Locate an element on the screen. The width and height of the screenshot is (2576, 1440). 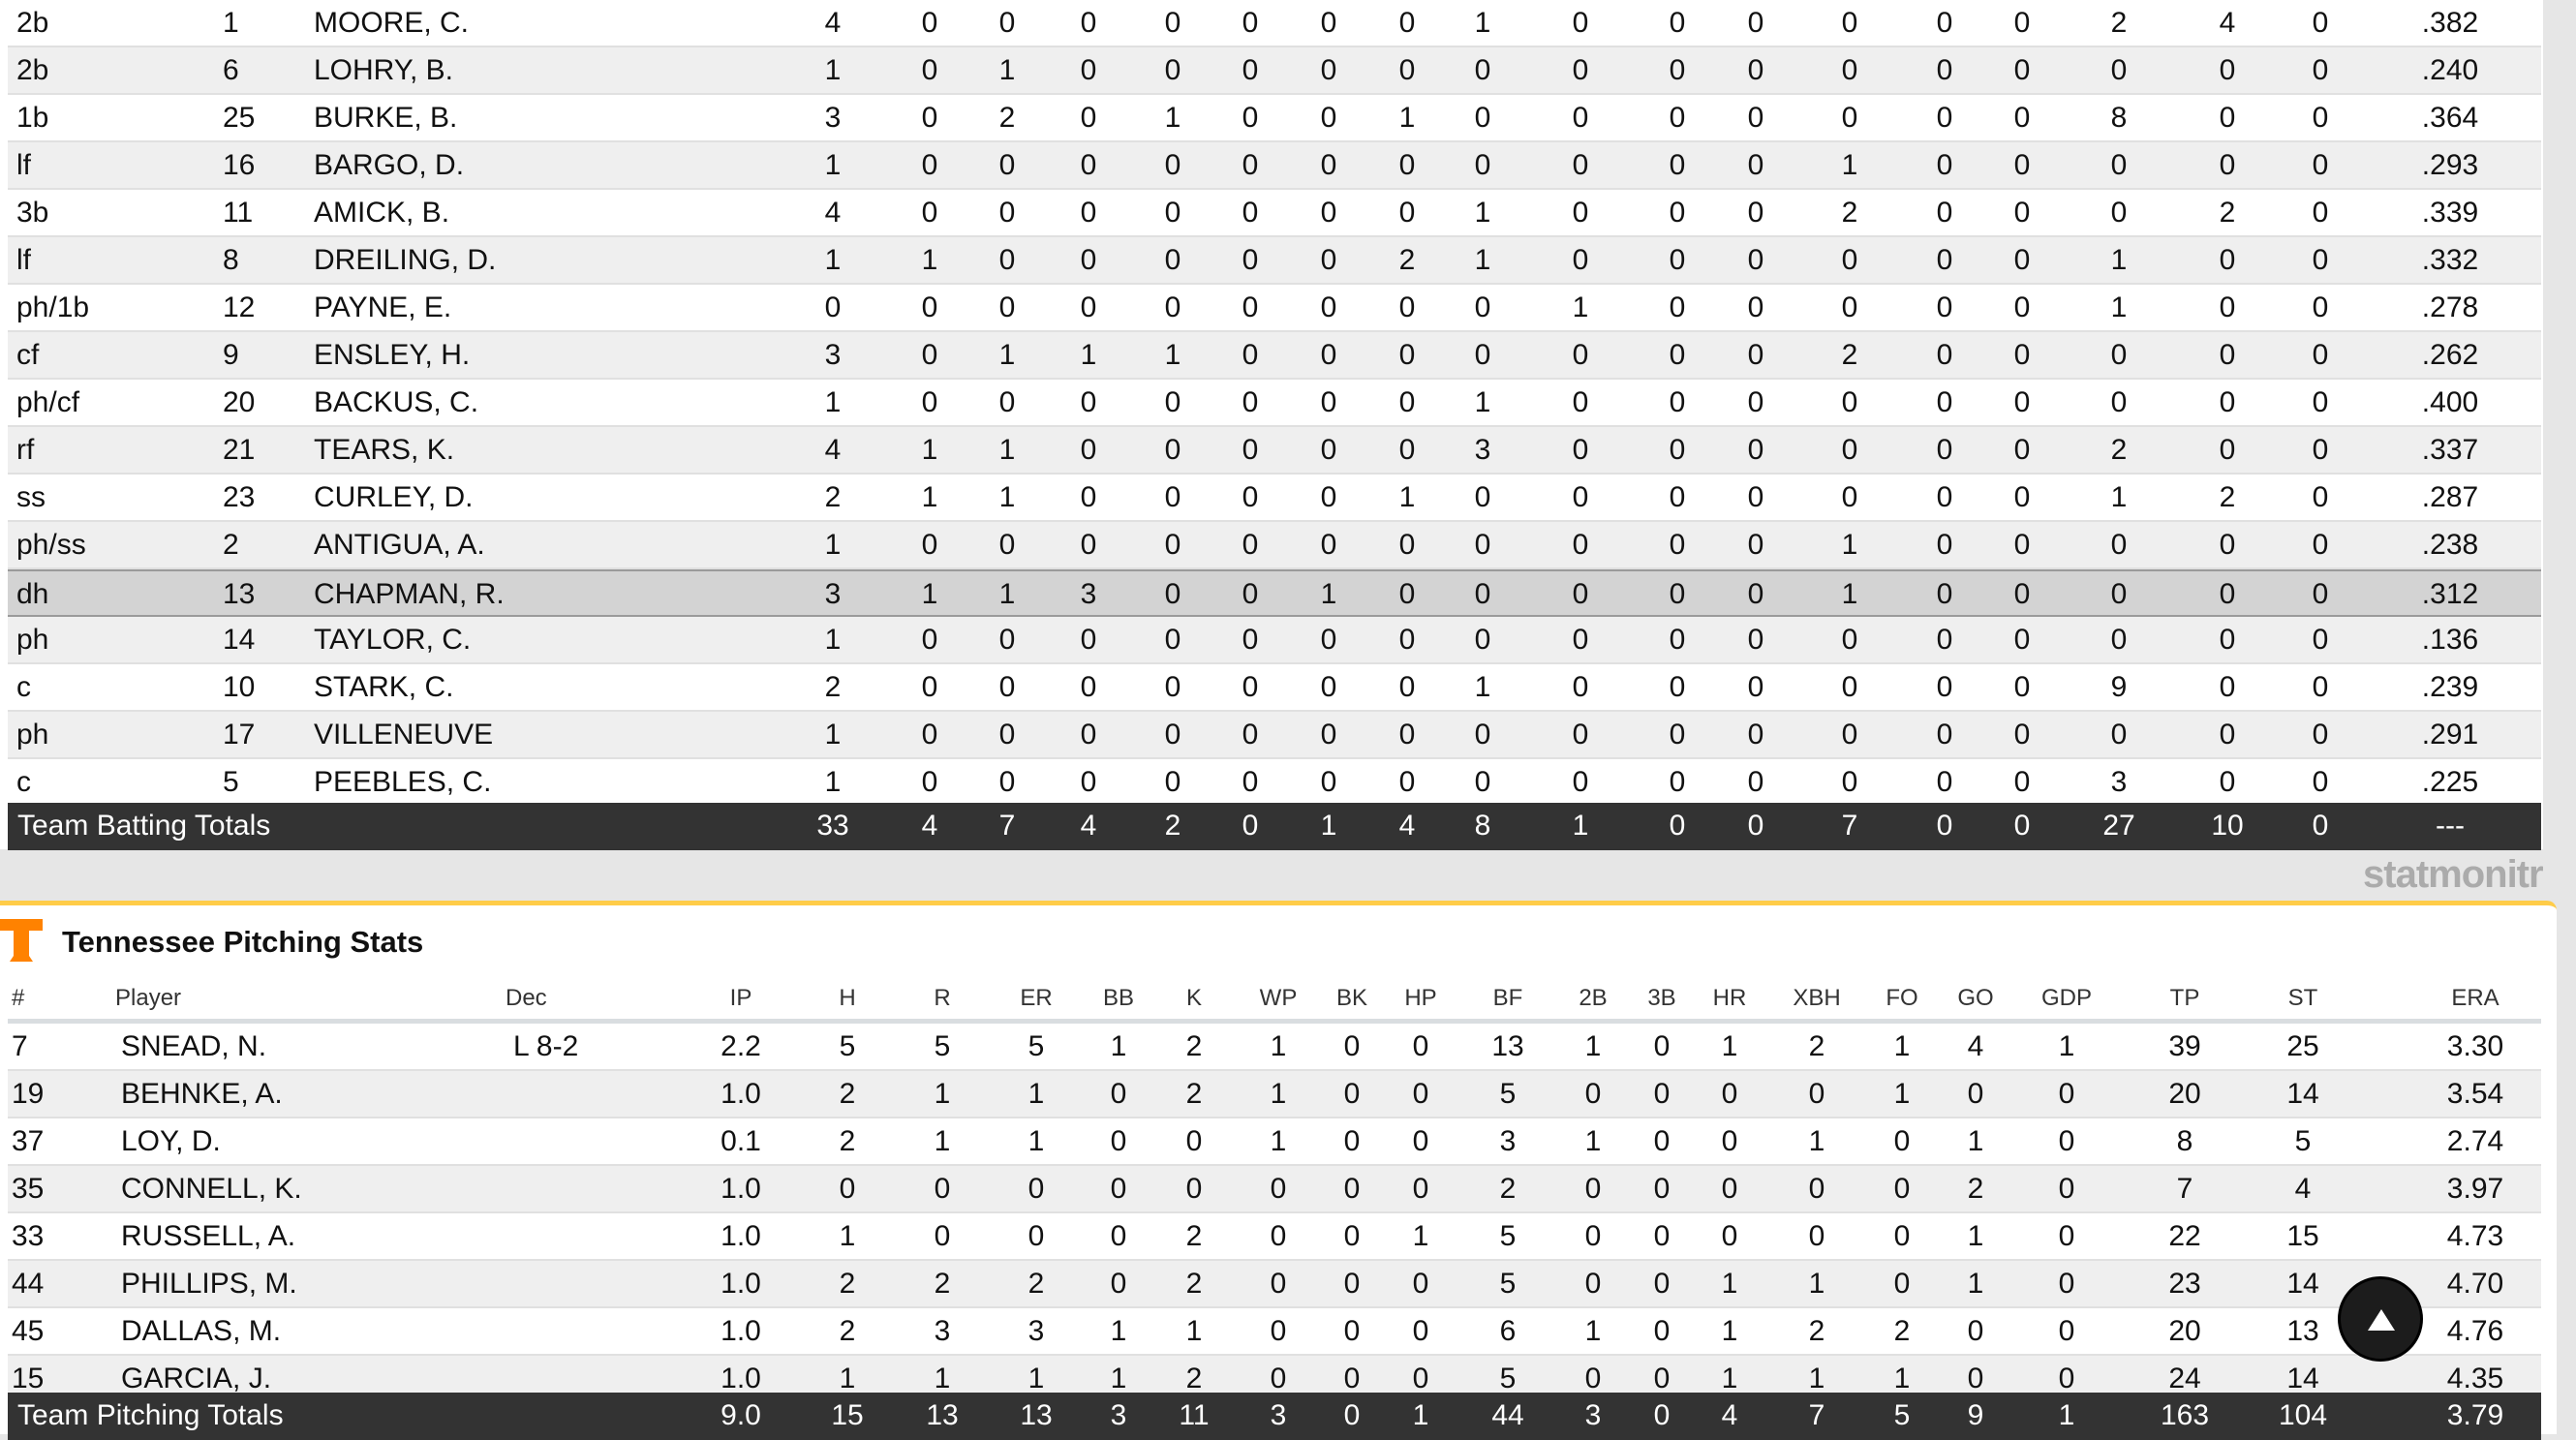
table-row: 2b 6 LOHRY, B. 1 0 1 0 0 0 0 0 0 0 0 0 0 0 0 0 0 0 .240 is located at coordinates (1274, 71).